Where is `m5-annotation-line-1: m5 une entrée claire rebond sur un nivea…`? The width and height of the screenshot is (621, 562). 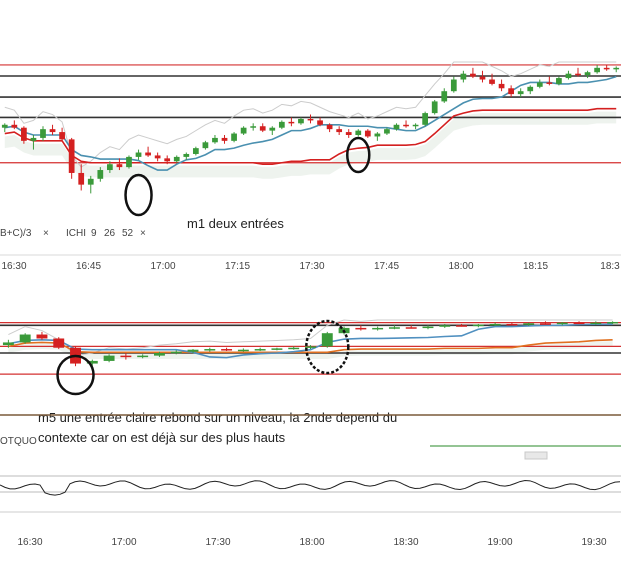
m5-annotation-line-1: m5 une entrée claire rebond sur un nivea… is located at coordinates (217, 417).